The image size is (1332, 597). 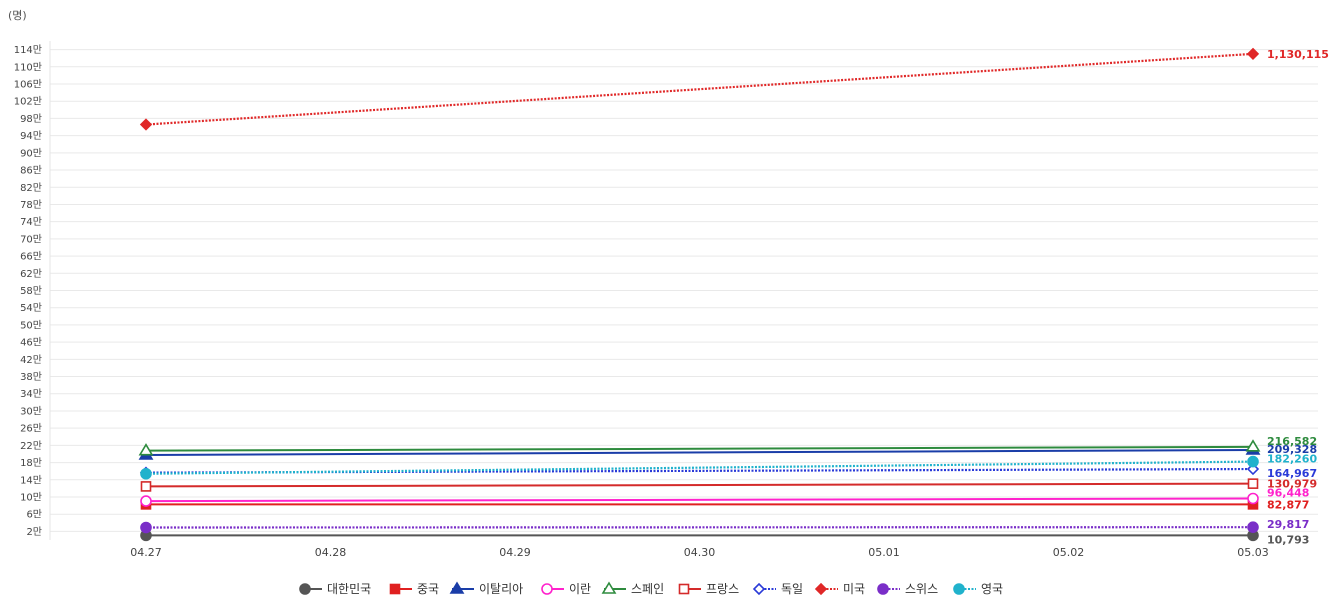 What do you see at coordinates (31, 239) in the screenshot?
I see `y-tick-label: 70만` at bounding box center [31, 239].